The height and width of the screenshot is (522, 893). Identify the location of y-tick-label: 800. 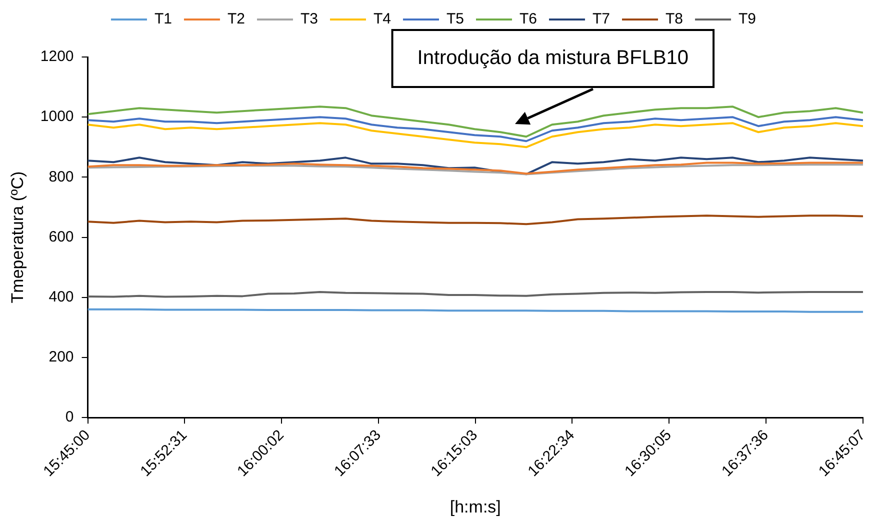
(61, 177).